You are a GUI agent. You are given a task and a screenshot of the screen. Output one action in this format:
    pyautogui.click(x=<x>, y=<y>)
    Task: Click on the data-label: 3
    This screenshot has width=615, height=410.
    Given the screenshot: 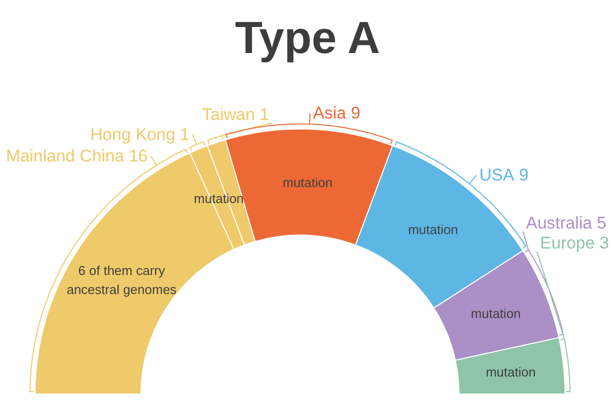 What is the action you would take?
    pyautogui.click(x=605, y=243)
    